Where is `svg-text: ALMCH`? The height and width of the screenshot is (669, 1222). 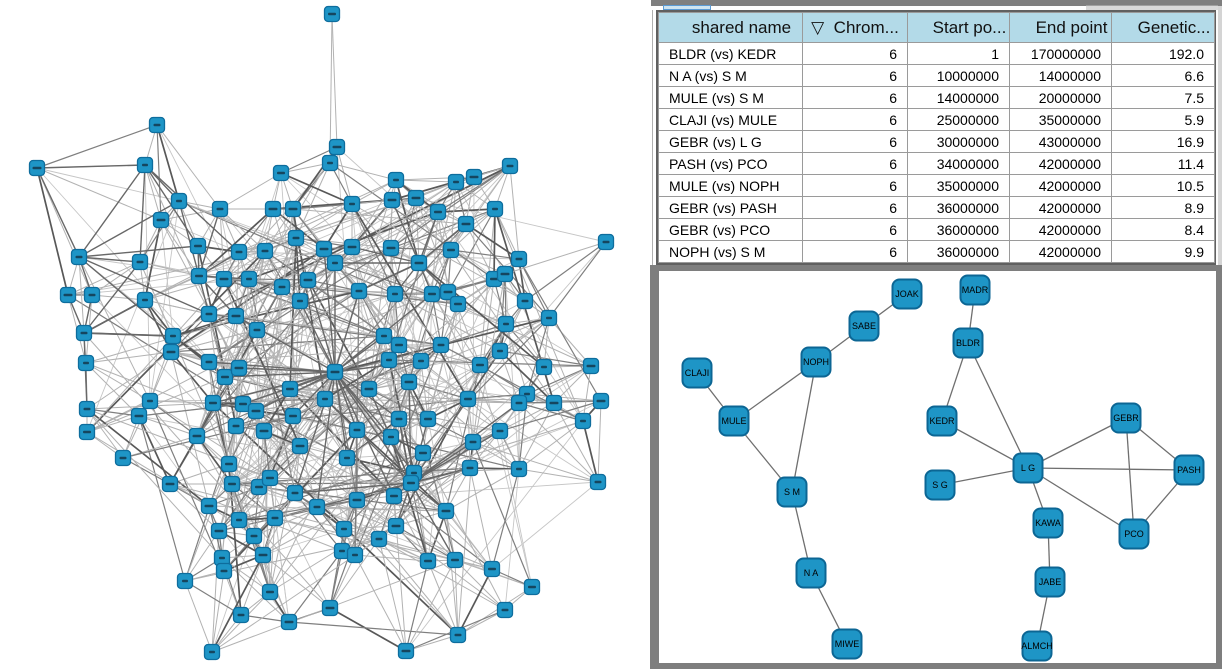 svg-text: ALMCH is located at coordinates (1037, 646).